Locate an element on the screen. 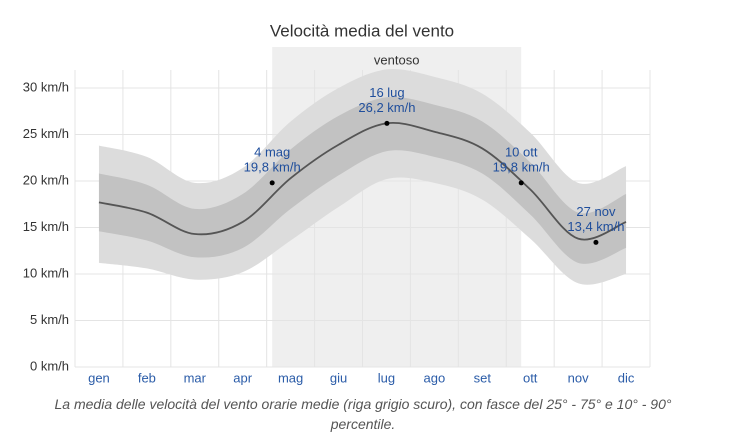 This screenshot has height=443, width=734. y-tick-label: 30 km/h is located at coordinates (46, 86).